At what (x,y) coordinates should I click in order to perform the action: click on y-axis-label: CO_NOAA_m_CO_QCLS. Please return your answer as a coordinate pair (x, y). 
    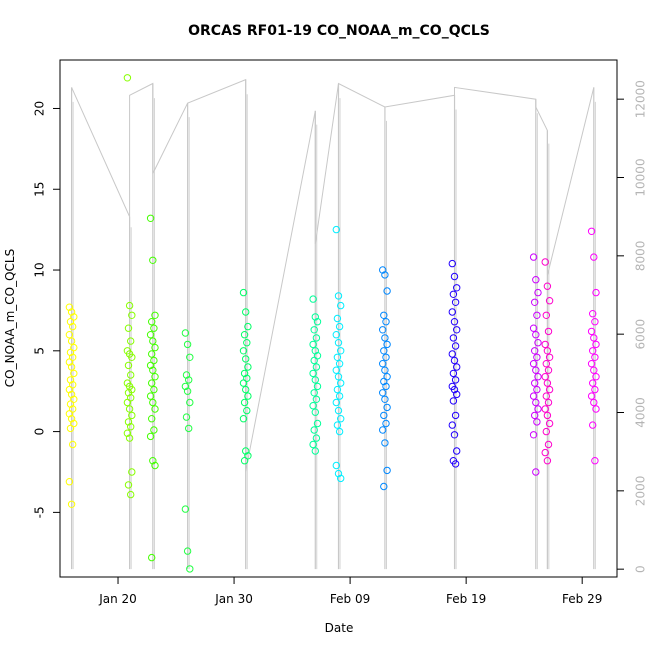
    Looking at the image, I should click on (10, 318).